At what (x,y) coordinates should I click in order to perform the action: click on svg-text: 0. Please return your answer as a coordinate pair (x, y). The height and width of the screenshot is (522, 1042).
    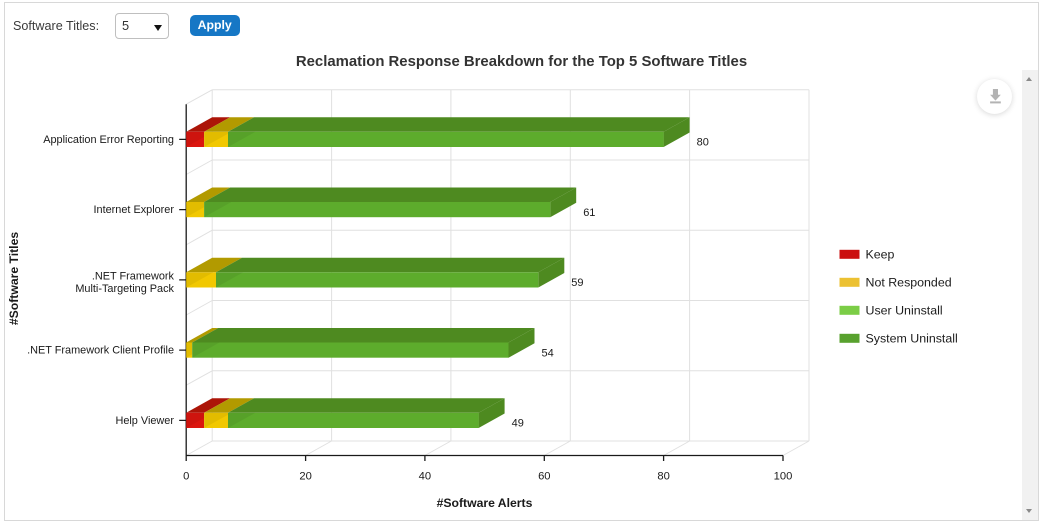
    Looking at the image, I should click on (186, 477).